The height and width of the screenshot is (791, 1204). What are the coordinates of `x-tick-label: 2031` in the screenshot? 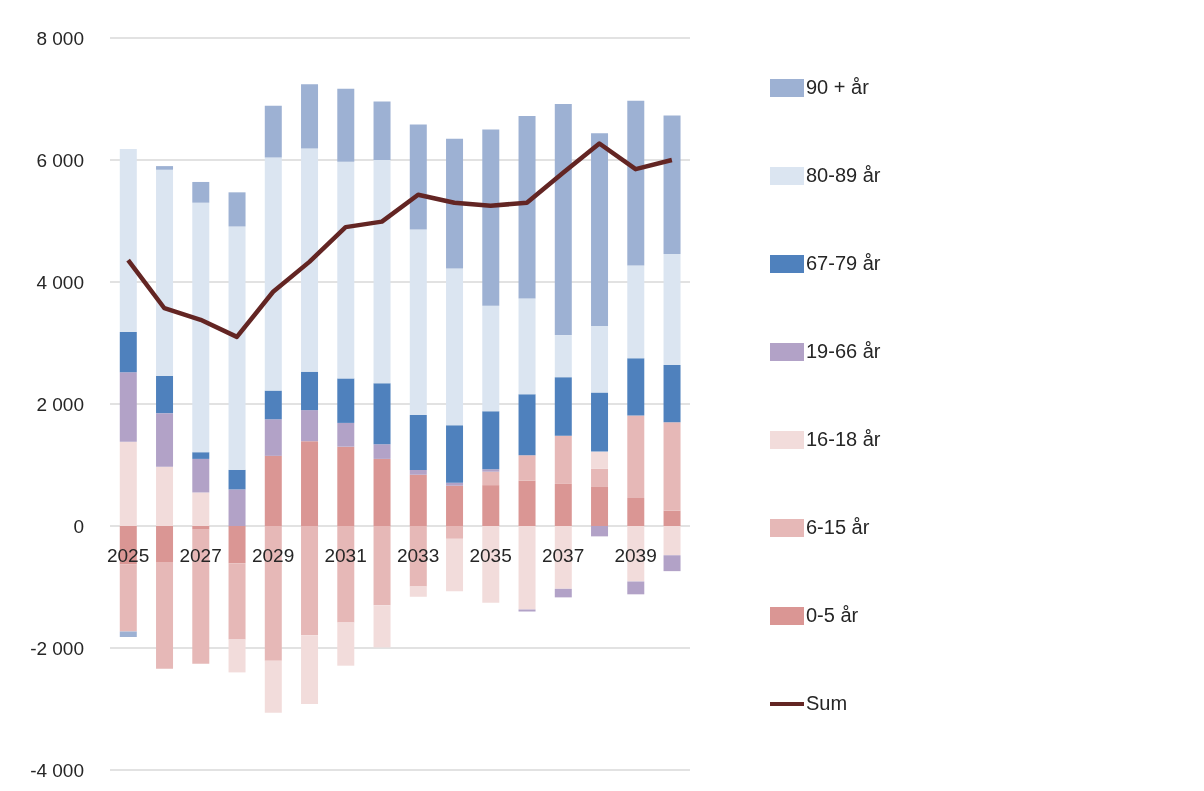 It's located at (345, 555).